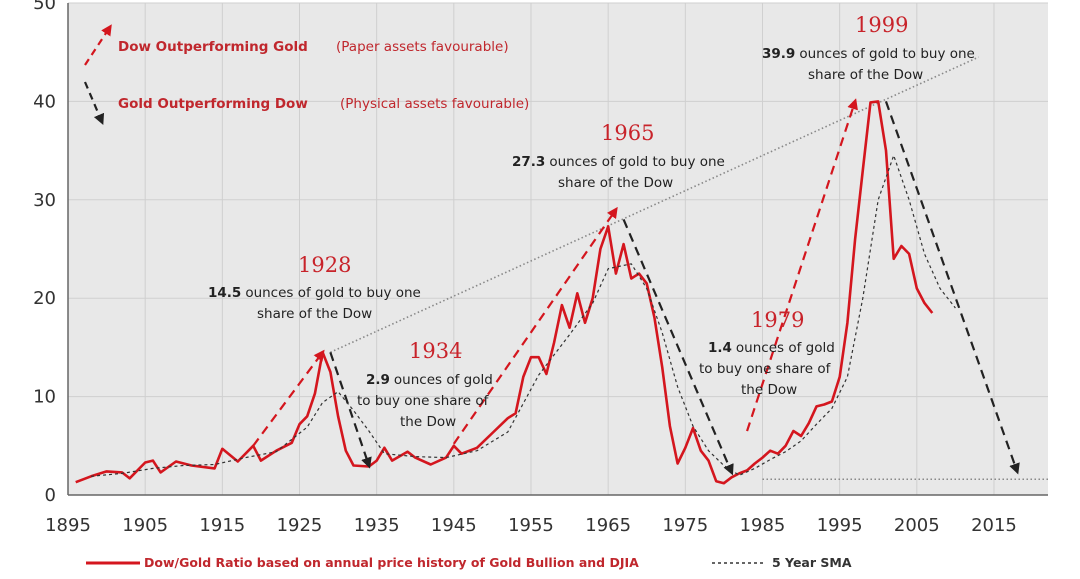 This screenshot has height=579, width=1080. What do you see at coordinates (528, 162) in the screenshot?
I see `ratio-1965: 27.3` at bounding box center [528, 162].